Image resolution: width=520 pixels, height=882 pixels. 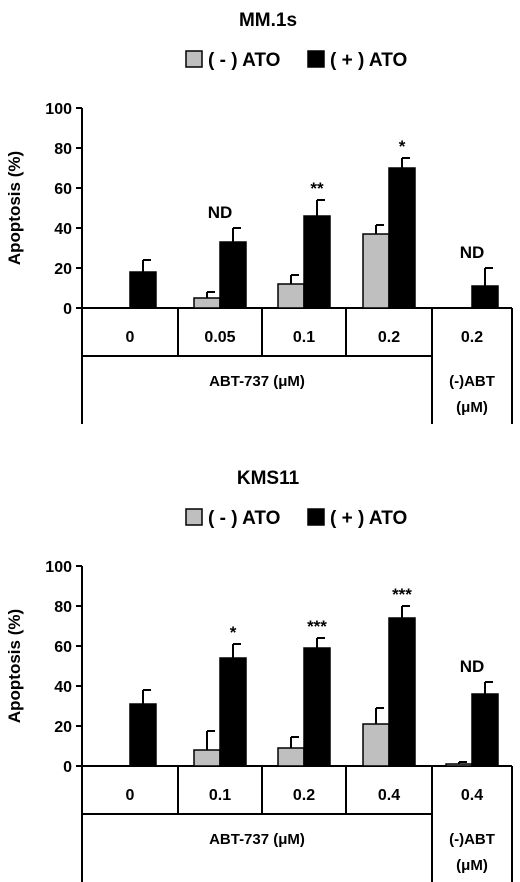 What do you see at coordinates (219, 337) in the screenshot?
I see `x-category-label: 0.05` at bounding box center [219, 337].